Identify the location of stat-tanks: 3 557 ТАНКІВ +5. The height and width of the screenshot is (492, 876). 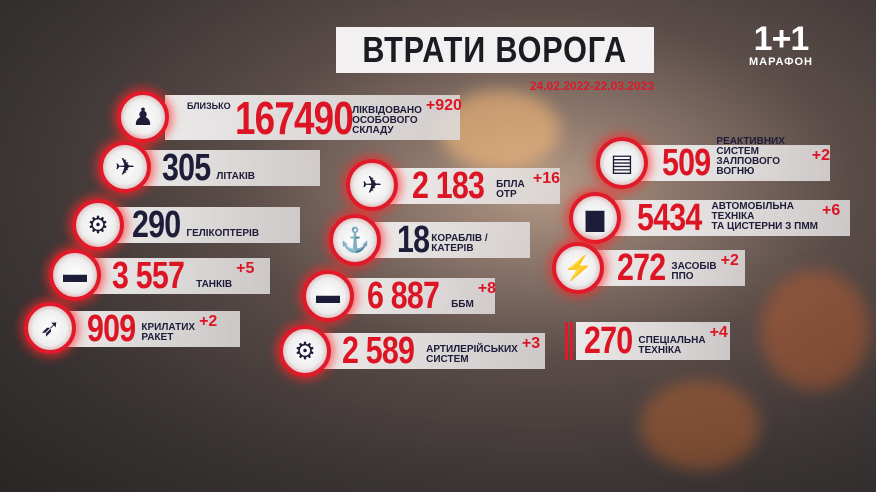
(180, 276).